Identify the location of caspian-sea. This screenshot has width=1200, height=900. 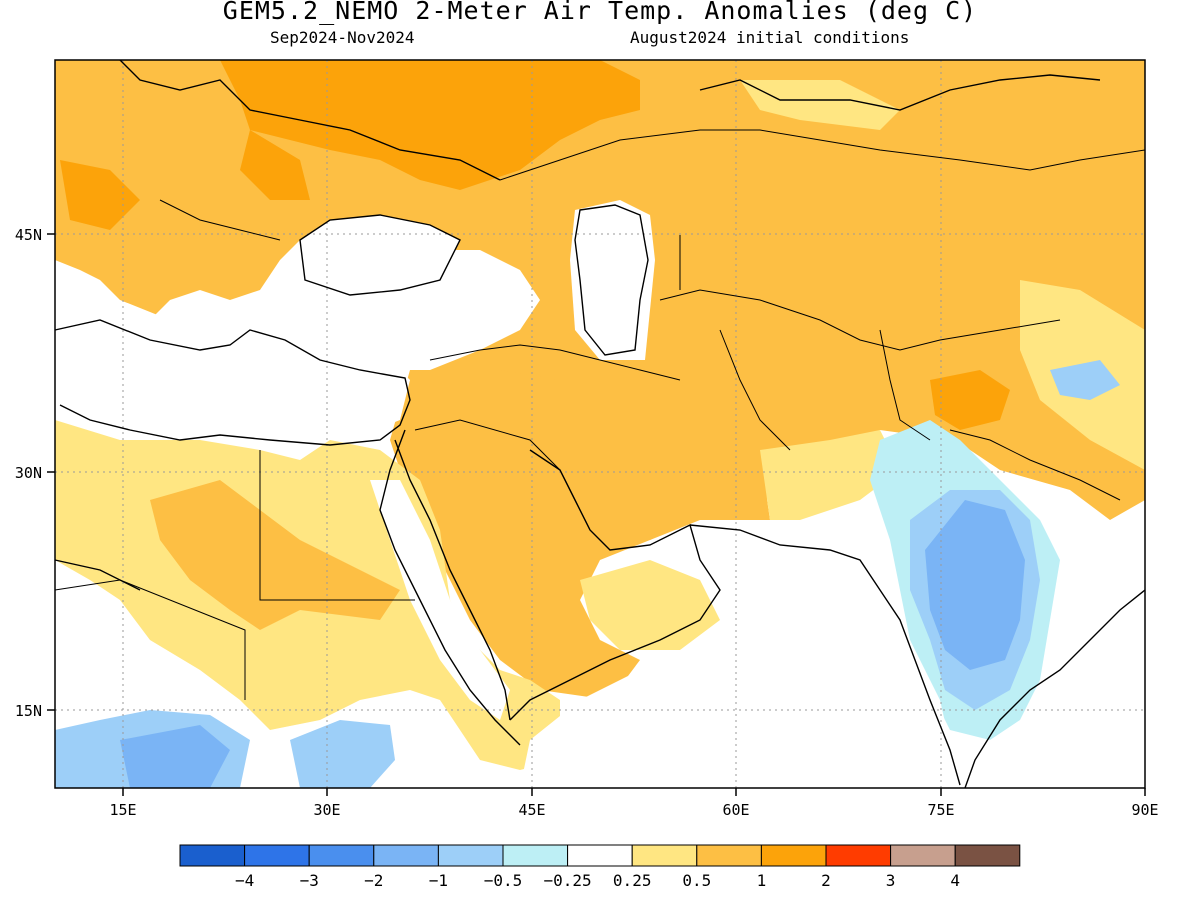
(612, 280).